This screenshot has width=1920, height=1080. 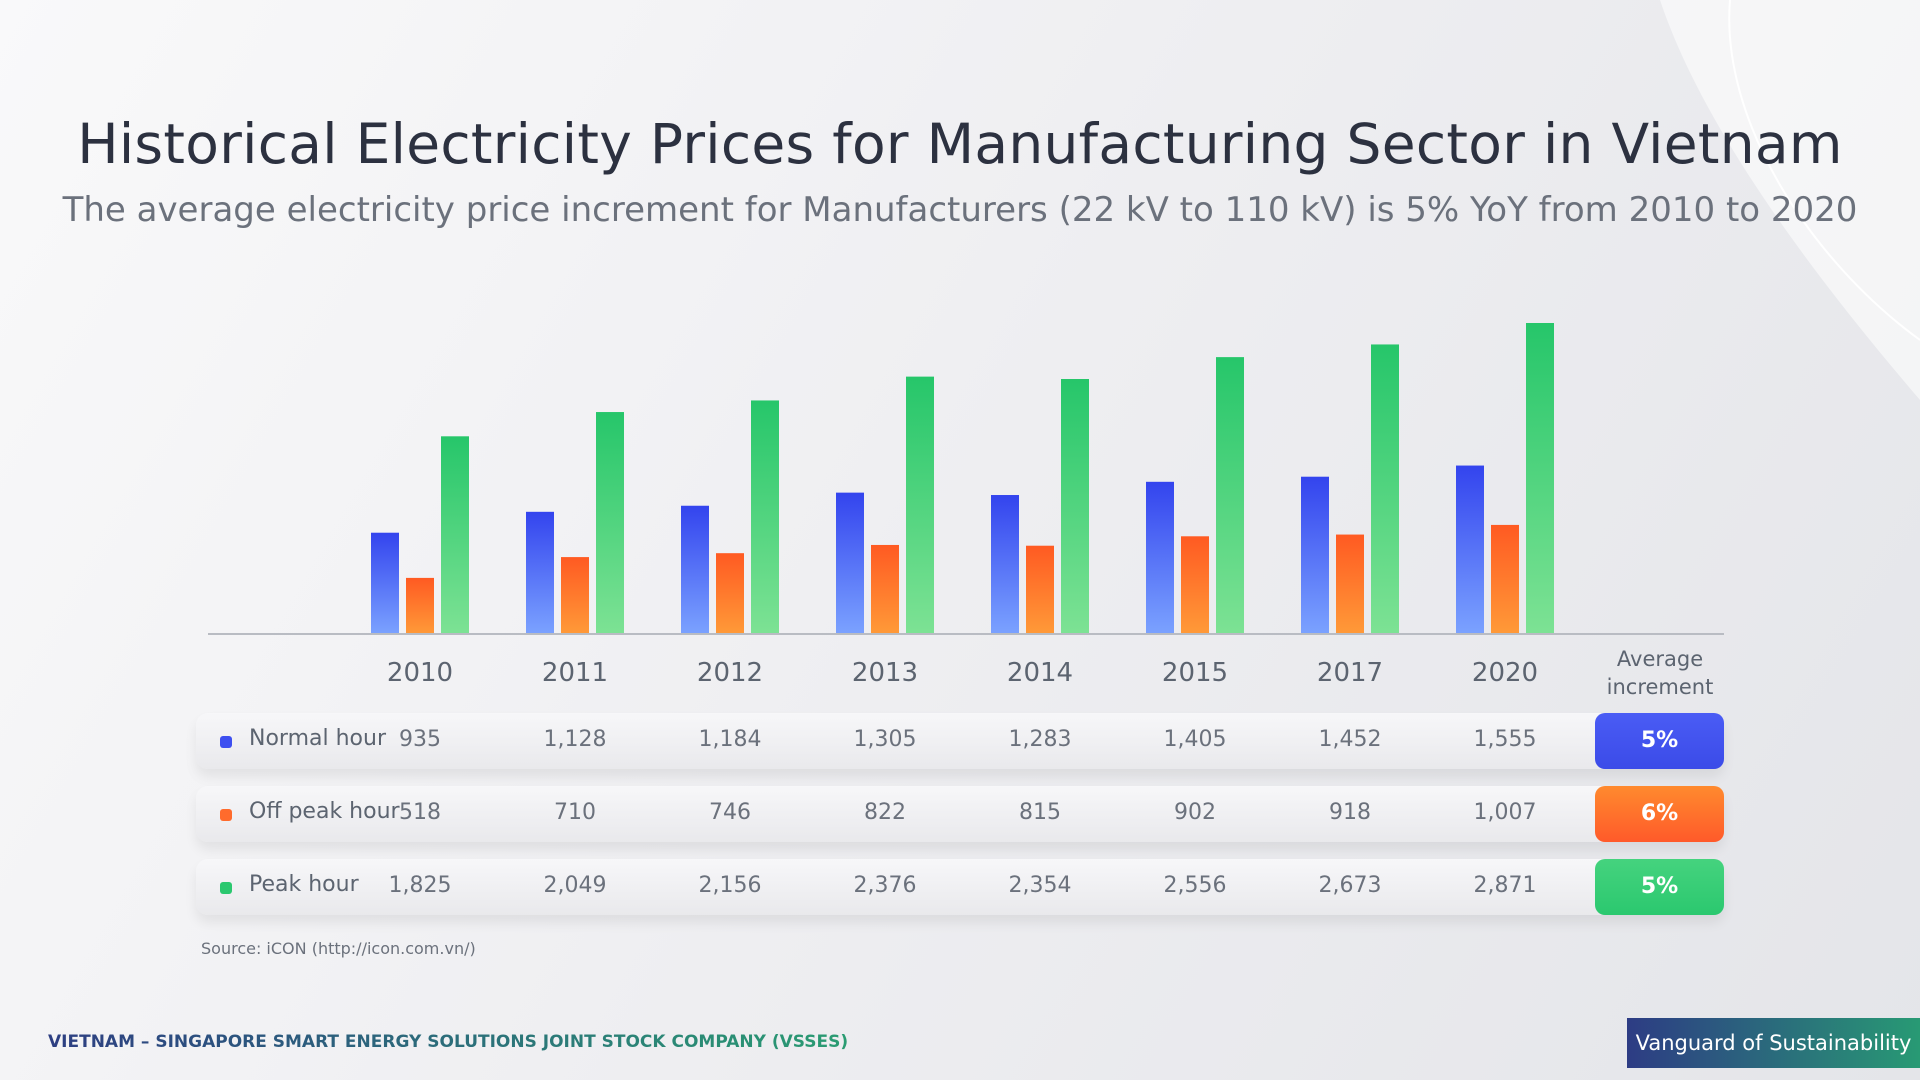 What do you see at coordinates (1195, 739) in the screenshot?
I see `data-label: 1,405` at bounding box center [1195, 739].